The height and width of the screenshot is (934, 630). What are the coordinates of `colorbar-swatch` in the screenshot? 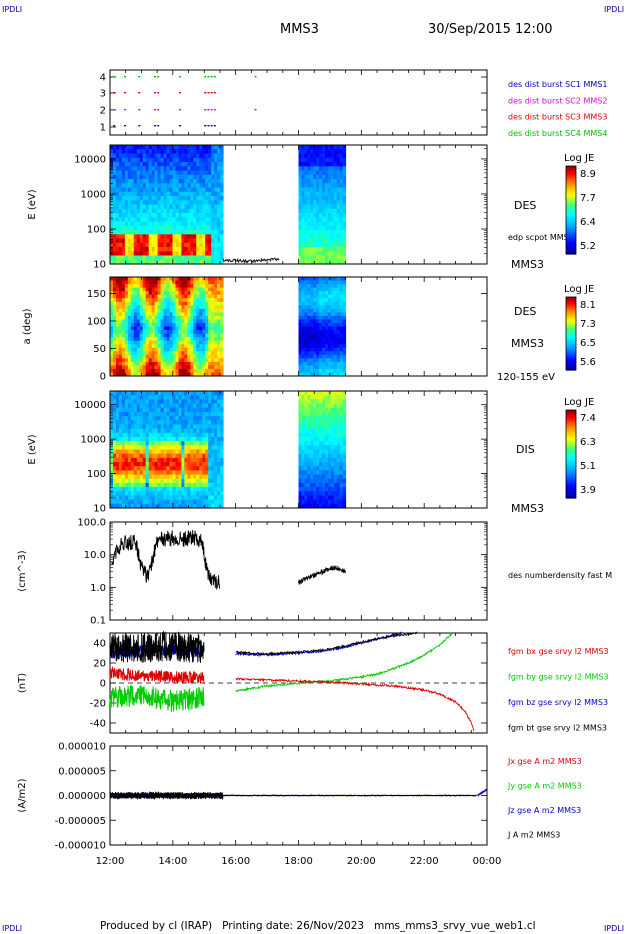 It's located at (571, 244).